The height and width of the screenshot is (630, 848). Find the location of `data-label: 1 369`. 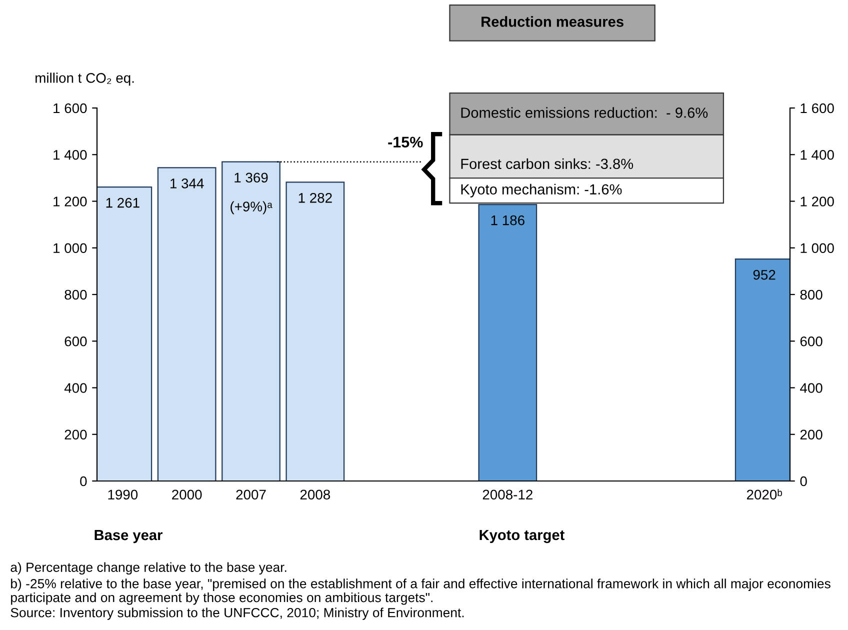

data-label: 1 369 is located at coordinates (251, 177).